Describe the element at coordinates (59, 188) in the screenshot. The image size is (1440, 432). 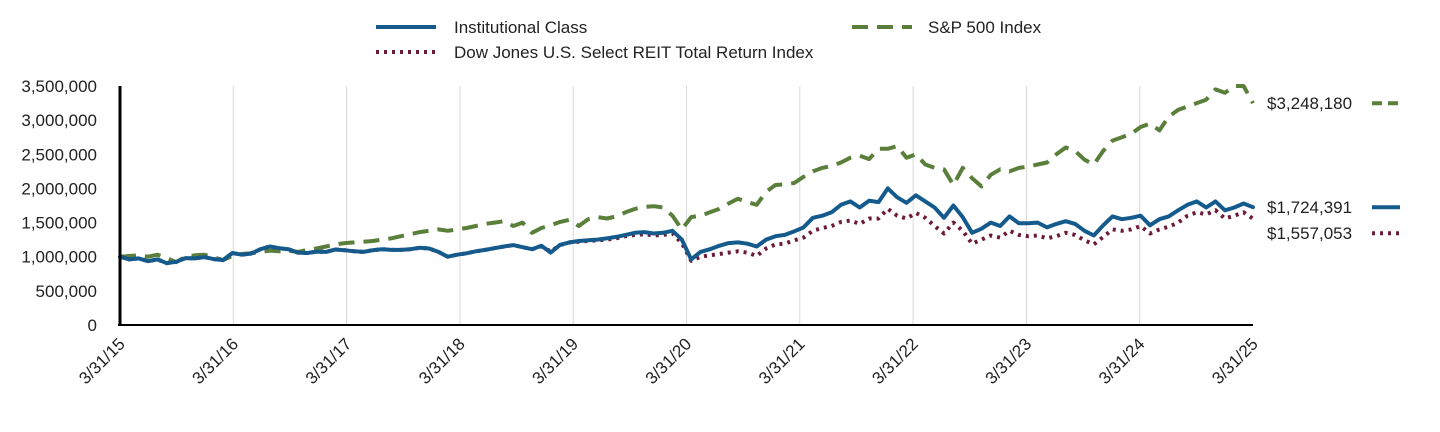
I see `y-tick-label: 2,000,000` at that location.